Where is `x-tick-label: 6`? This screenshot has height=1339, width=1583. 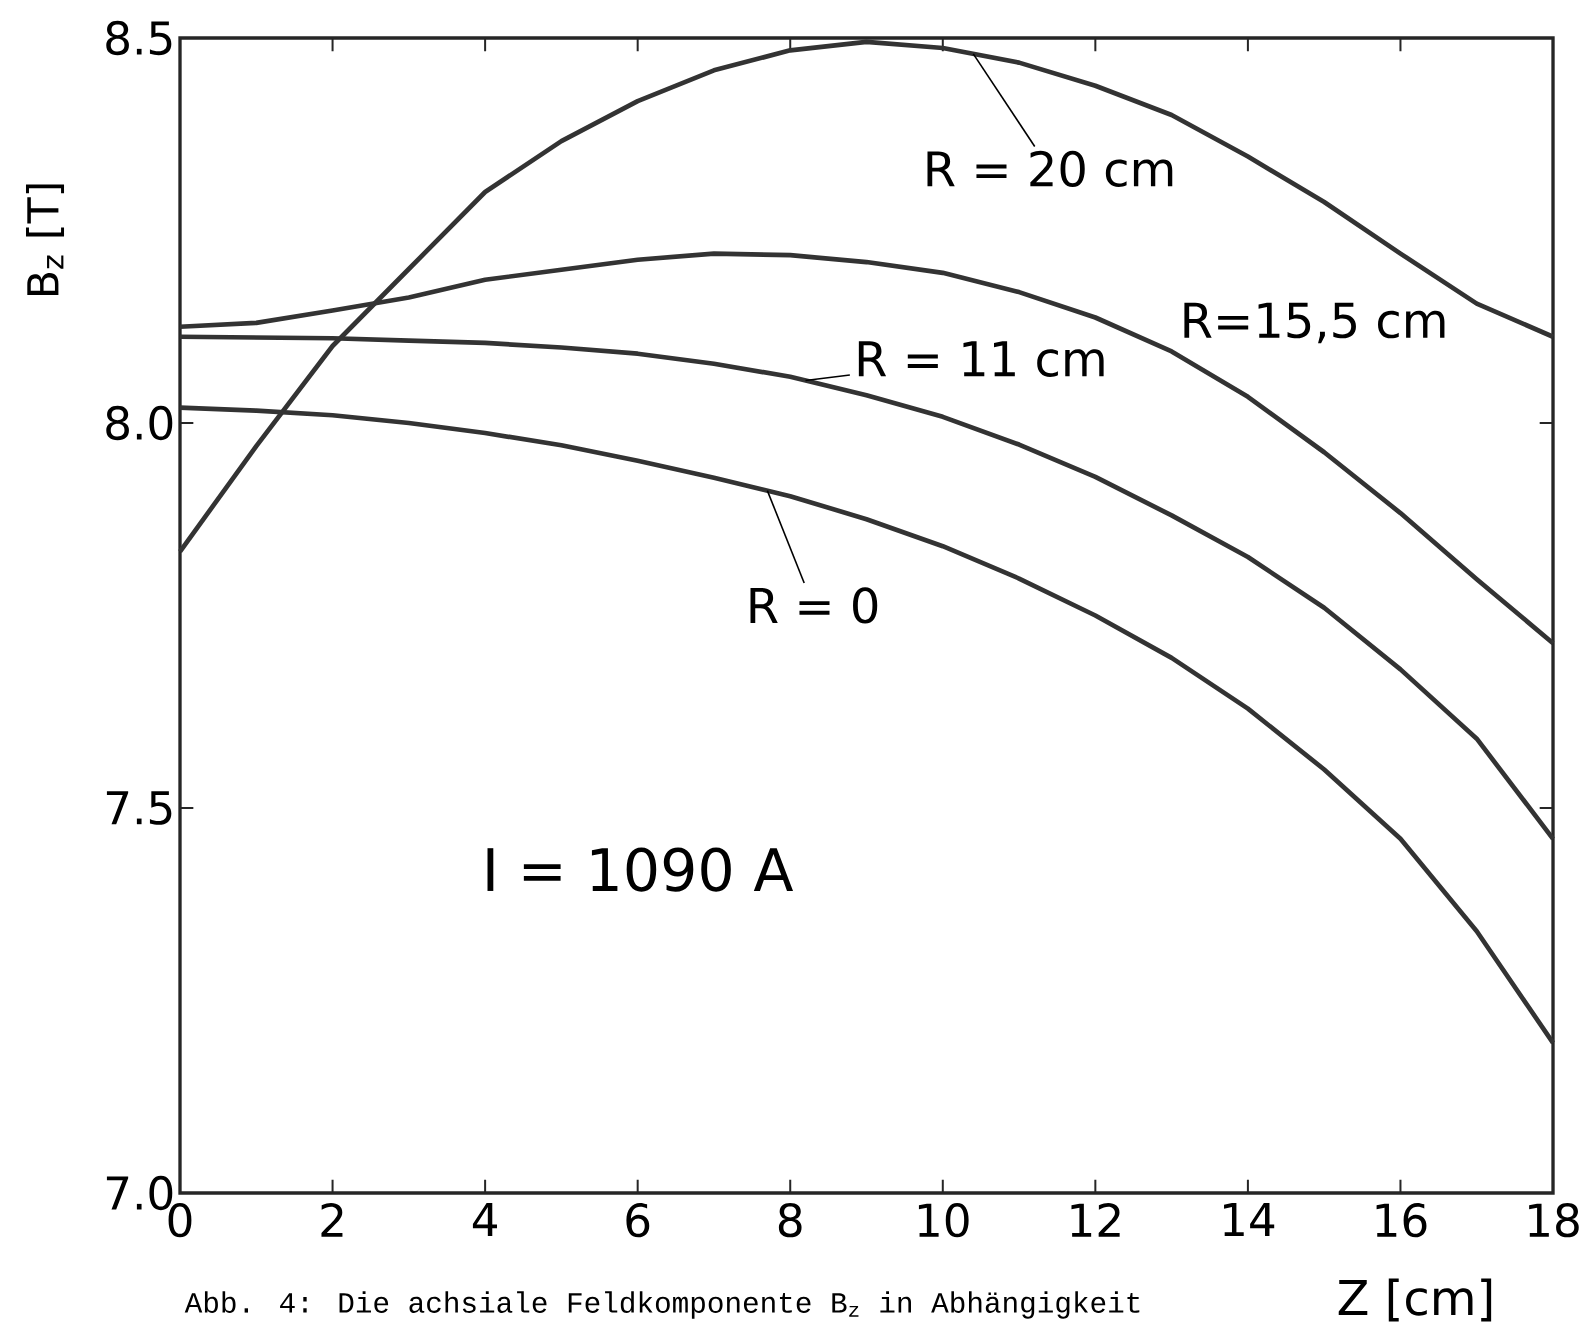 x-tick-label: 6 is located at coordinates (638, 1220).